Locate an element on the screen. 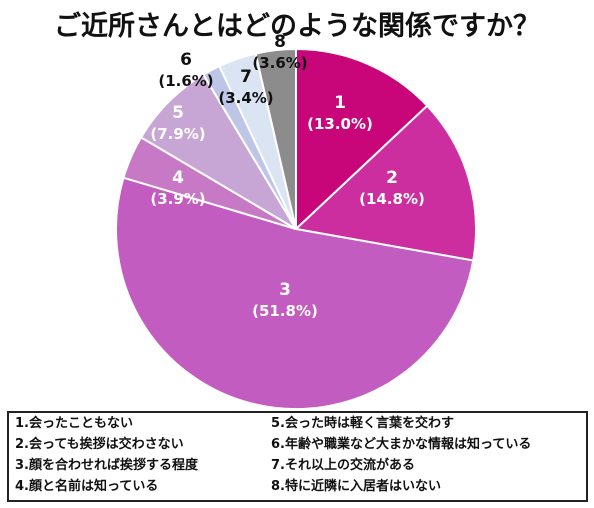 The height and width of the screenshot is (508, 594). legend-item-4: 4.顔と名前は知っている is located at coordinates (87, 486).